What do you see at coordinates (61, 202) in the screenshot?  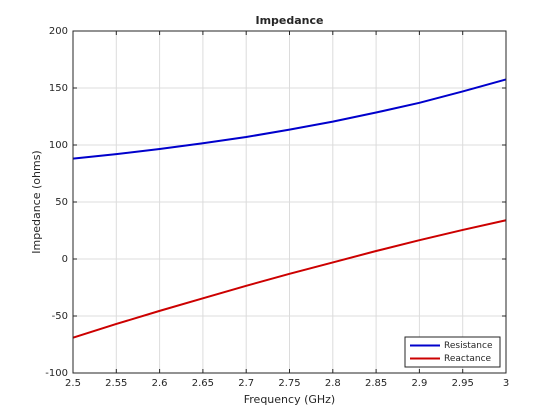 I see `y-tick-label: 50` at bounding box center [61, 202].